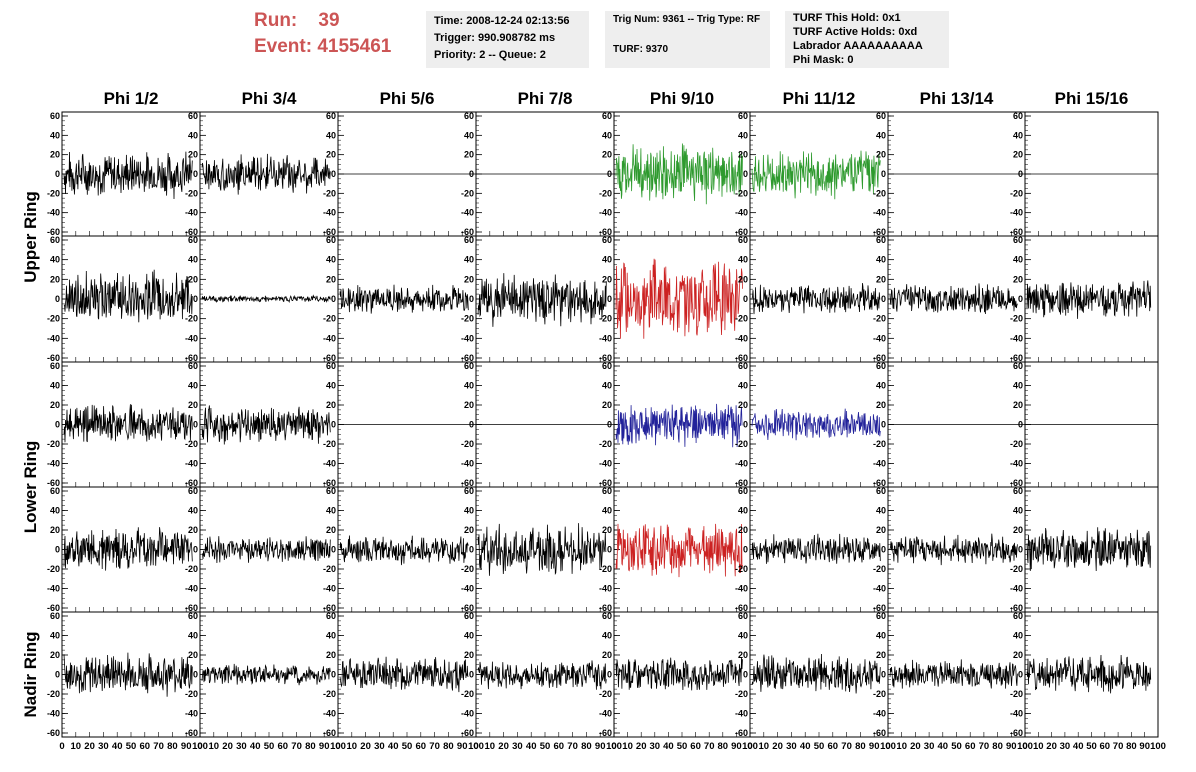  What do you see at coordinates (1092, 98) in the screenshot?
I see `column-header: Phi 15/16` at bounding box center [1092, 98].